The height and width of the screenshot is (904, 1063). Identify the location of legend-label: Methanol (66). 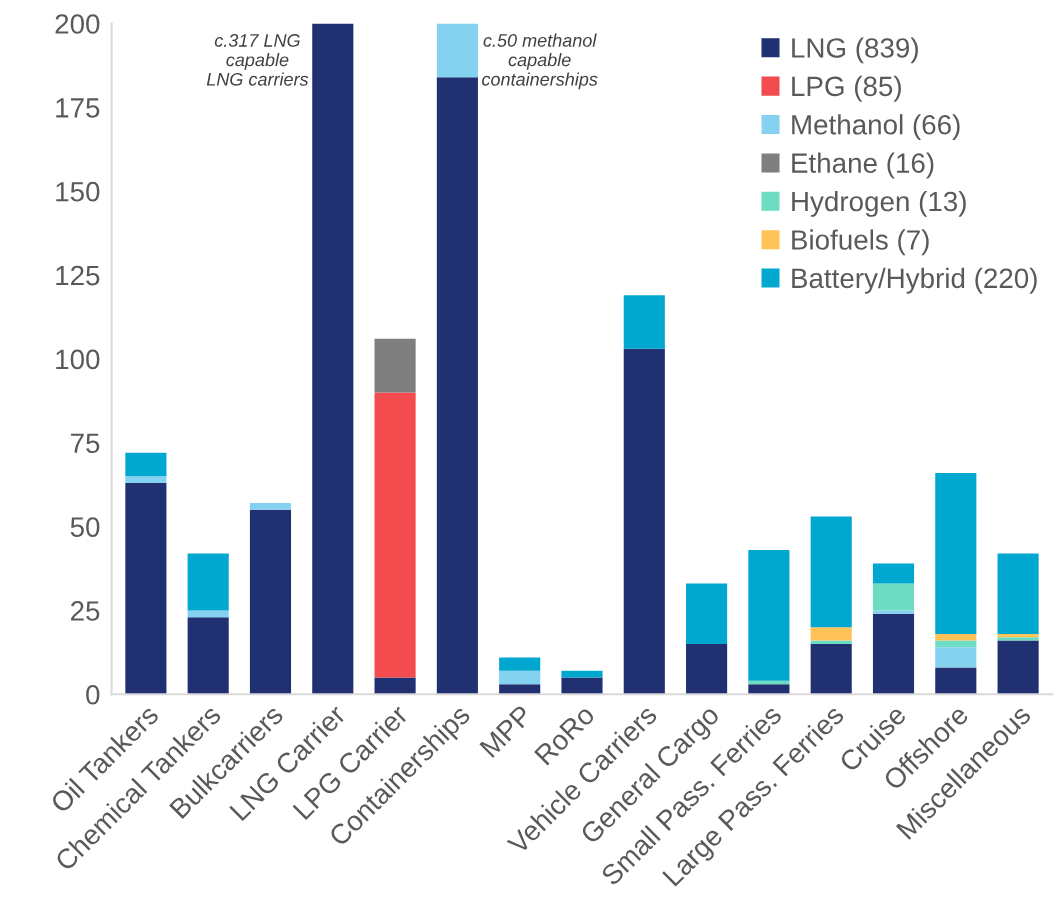
(876, 127).